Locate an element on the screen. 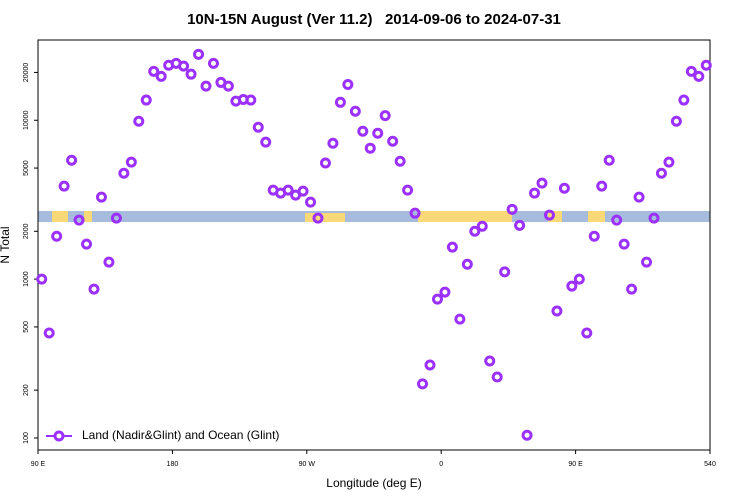 The image size is (750, 500). y-tick-label: 20000 is located at coordinates (26, 73).